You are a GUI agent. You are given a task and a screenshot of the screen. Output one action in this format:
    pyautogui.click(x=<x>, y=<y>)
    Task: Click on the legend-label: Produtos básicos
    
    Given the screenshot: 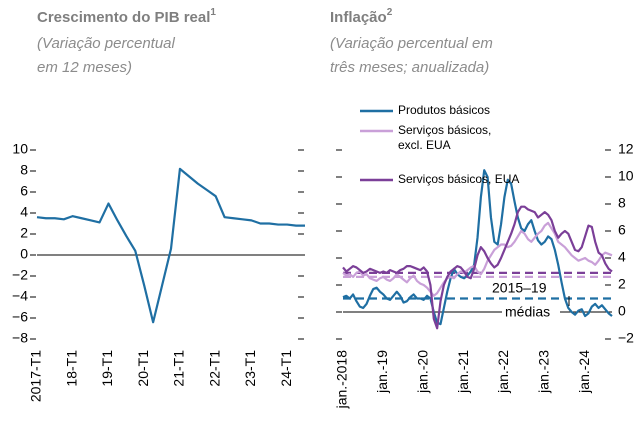 What is the action you would take?
    pyautogui.click(x=444, y=110)
    